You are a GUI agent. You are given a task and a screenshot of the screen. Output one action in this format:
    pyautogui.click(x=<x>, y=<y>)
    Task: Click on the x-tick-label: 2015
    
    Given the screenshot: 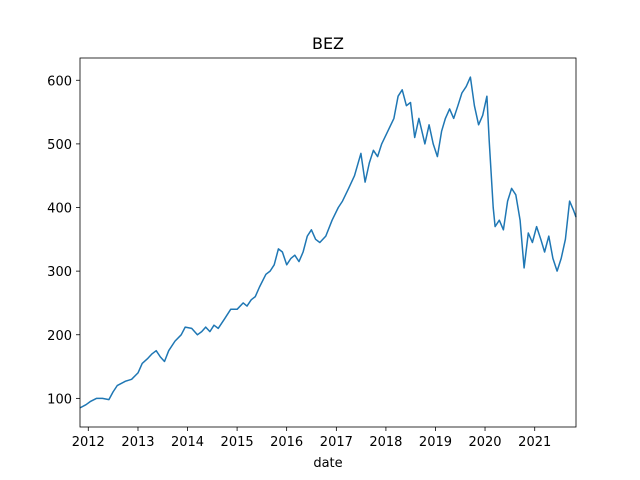 What is the action you would take?
    pyautogui.click(x=237, y=442)
    